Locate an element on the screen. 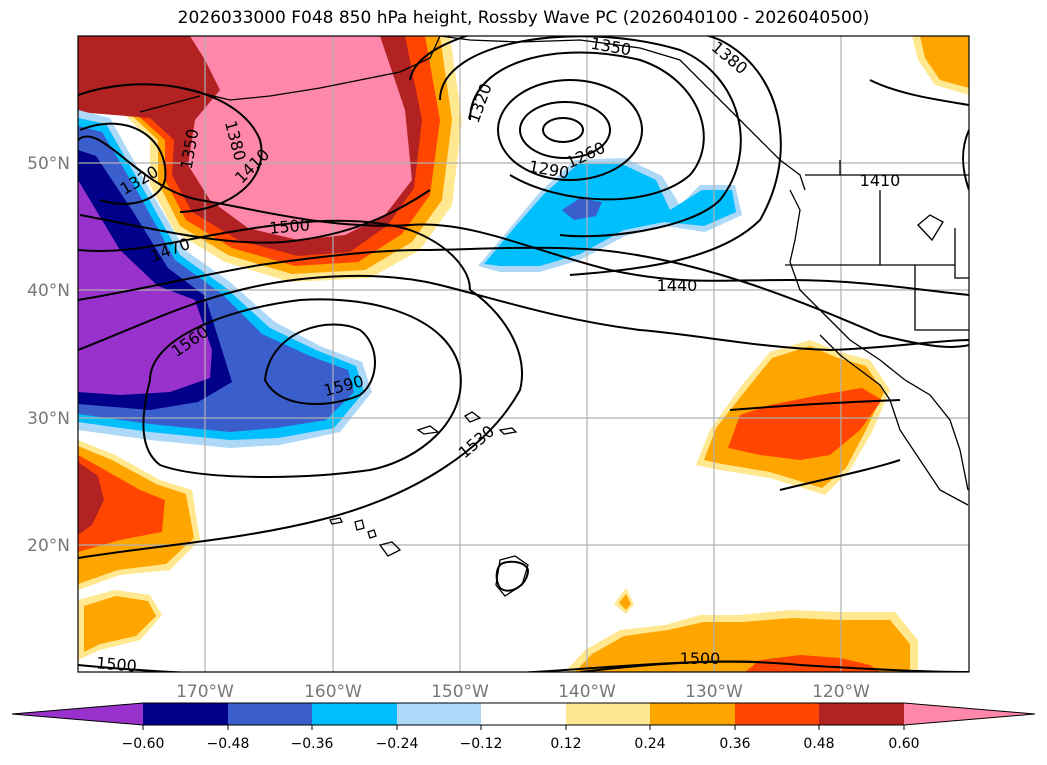 The width and height of the screenshot is (1047, 765). contour-label: 1350 is located at coordinates (610, 47).